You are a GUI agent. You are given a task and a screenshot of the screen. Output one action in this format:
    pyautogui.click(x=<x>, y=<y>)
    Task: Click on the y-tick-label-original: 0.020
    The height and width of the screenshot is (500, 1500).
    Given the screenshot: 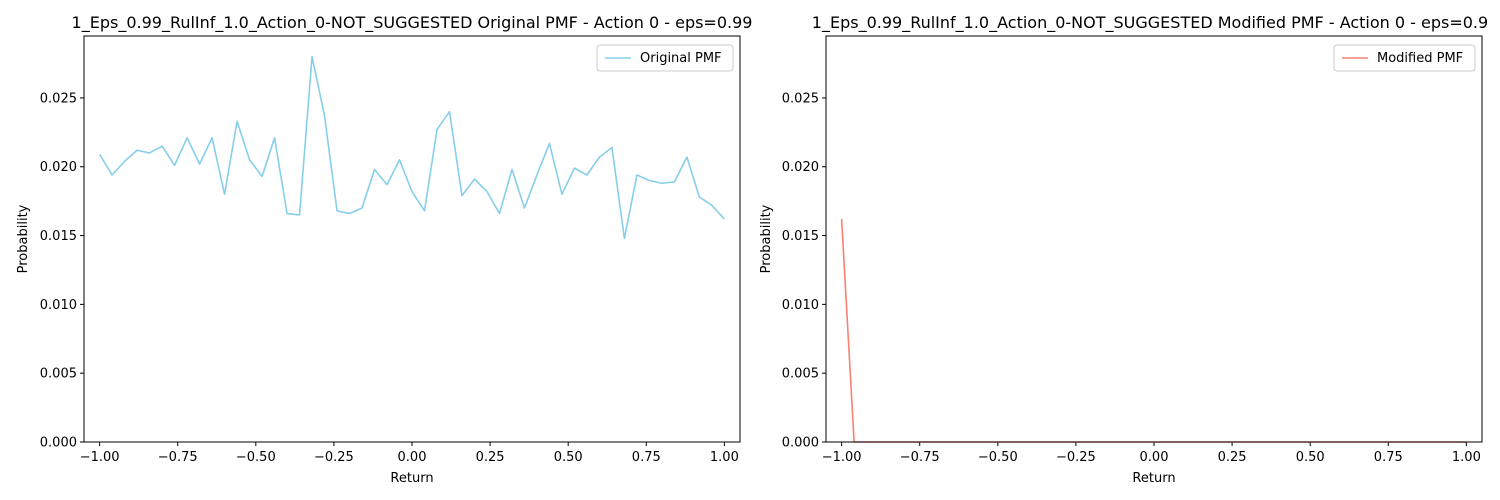 What is the action you would take?
    pyautogui.click(x=58, y=167)
    